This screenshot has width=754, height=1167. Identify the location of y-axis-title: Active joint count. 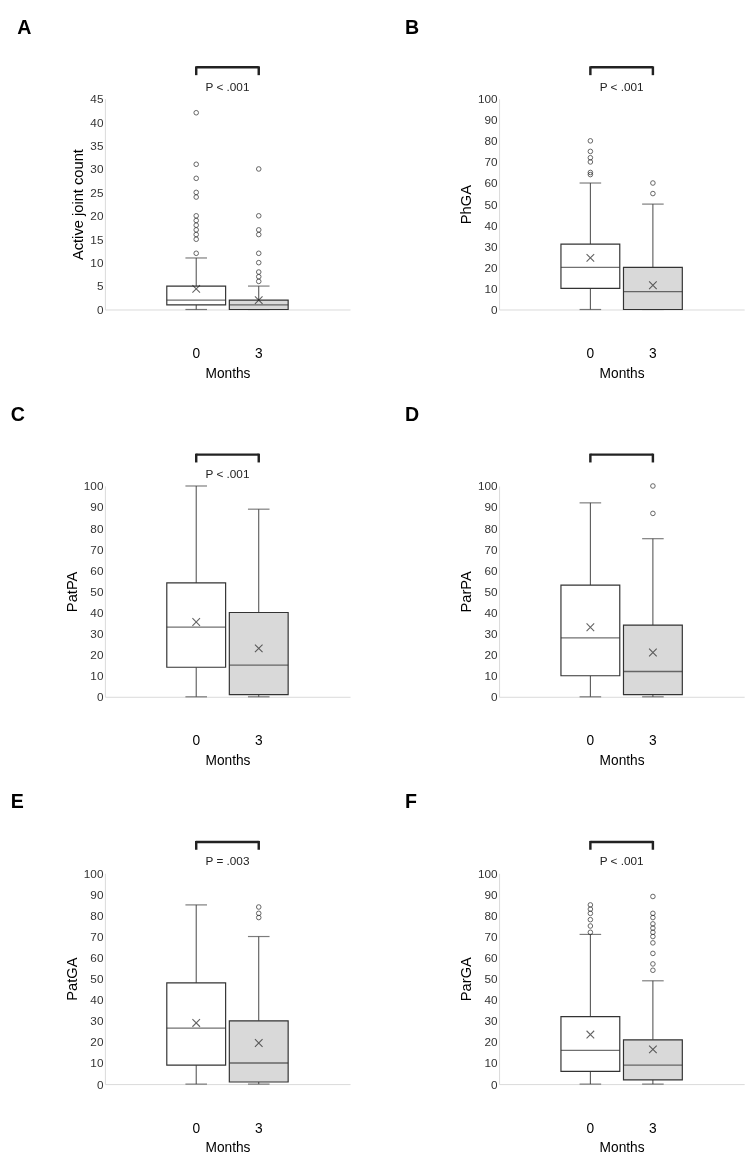
(78, 205).